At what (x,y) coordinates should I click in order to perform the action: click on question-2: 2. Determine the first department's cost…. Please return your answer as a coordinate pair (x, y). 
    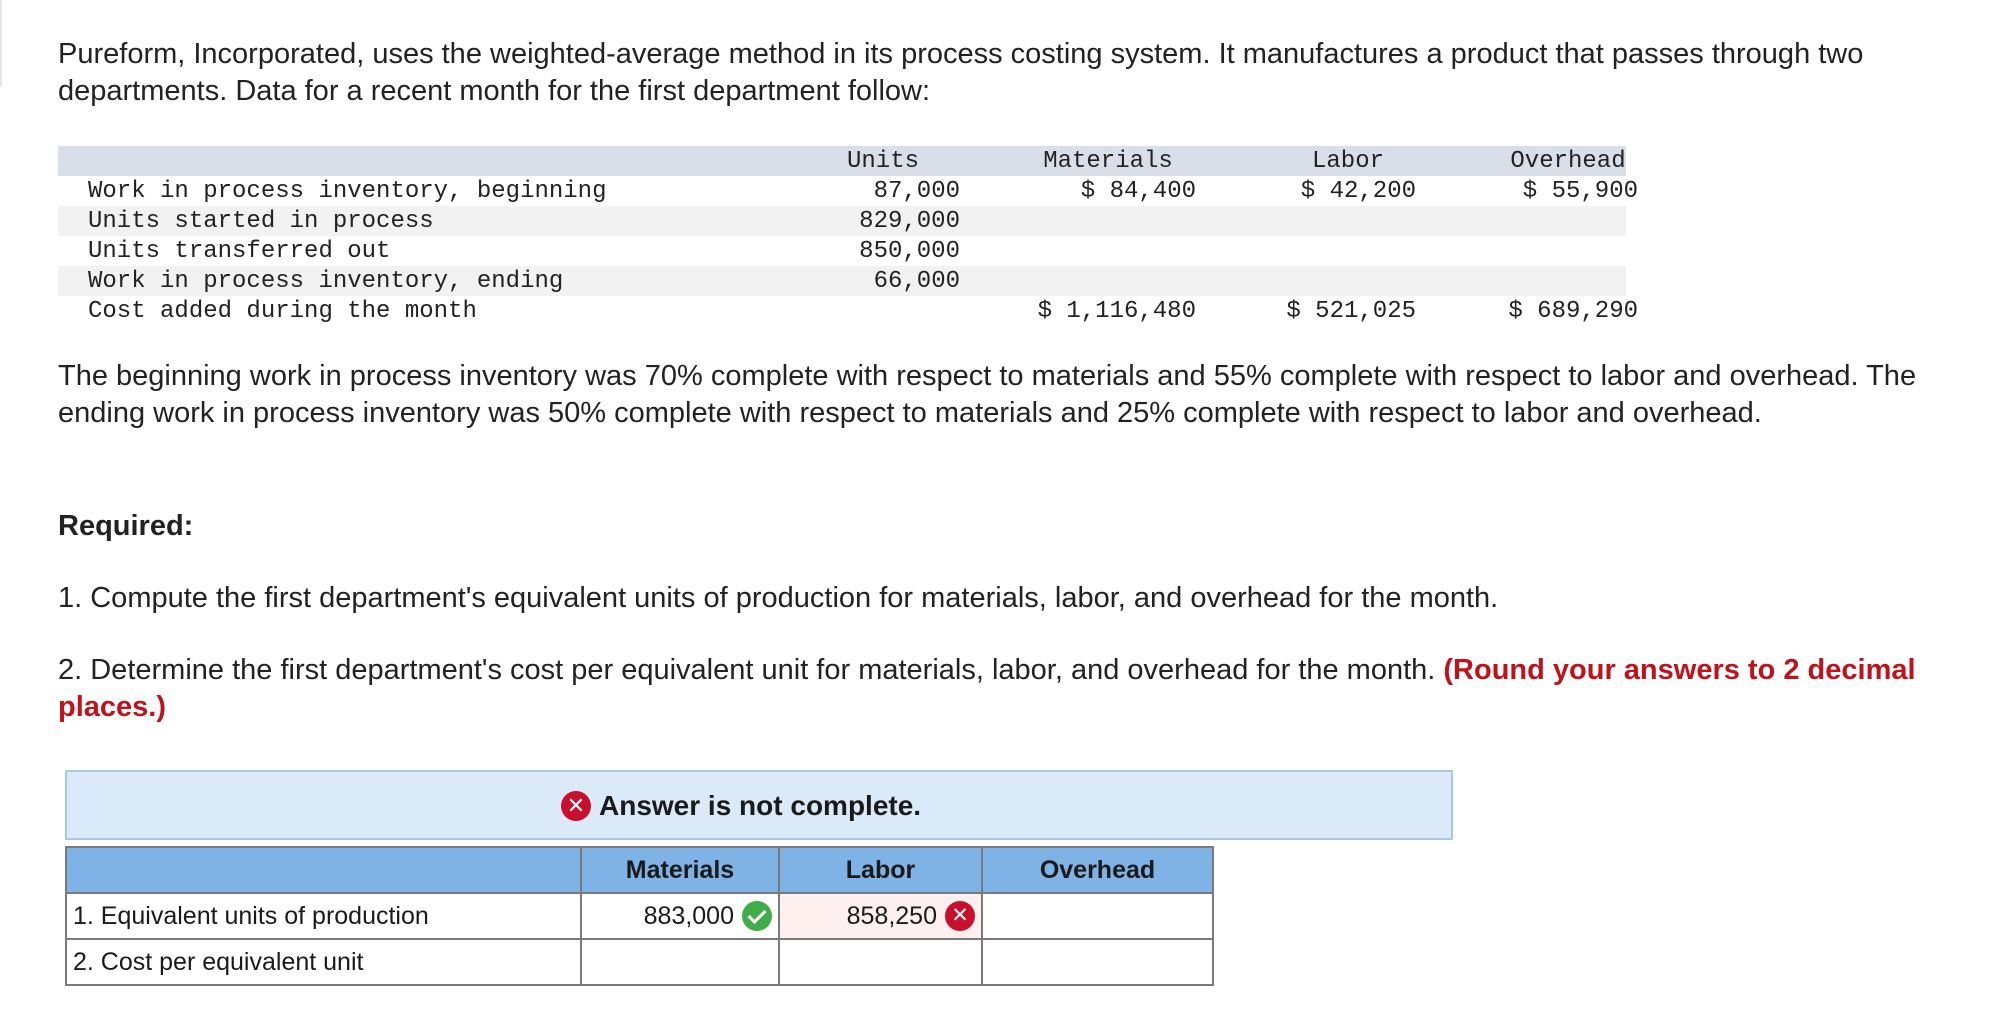
    Looking at the image, I should click on (1008, 689).